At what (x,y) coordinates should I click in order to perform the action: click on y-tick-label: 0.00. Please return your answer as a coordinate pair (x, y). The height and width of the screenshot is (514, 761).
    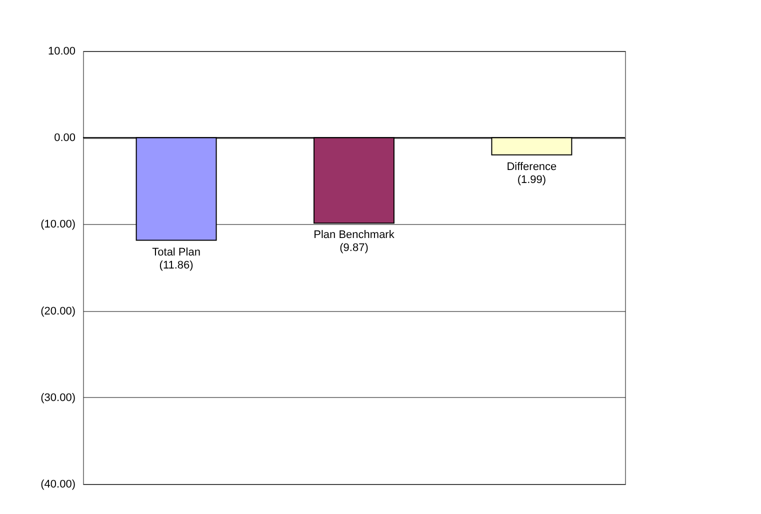
    Looking at the image, I should click on (65, 138).